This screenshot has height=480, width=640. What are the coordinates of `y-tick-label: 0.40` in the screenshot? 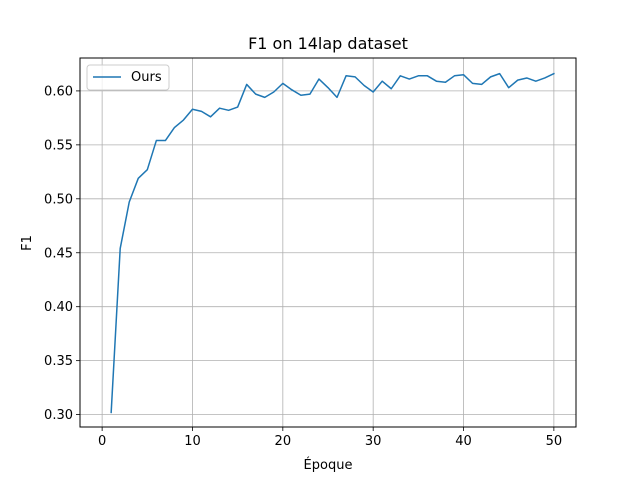 It's located at (58, 307).